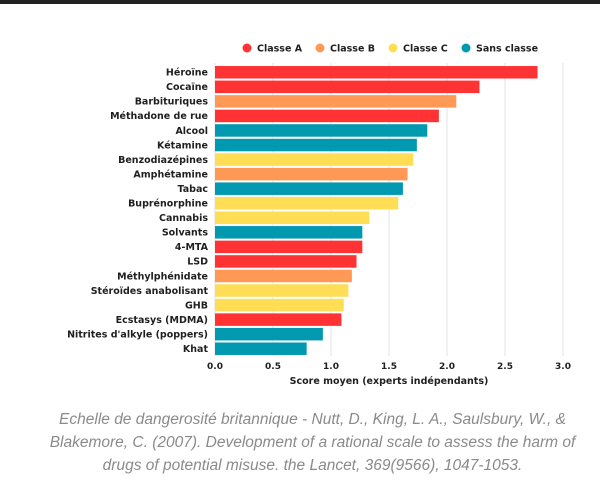 The image size is (600, 487). I want to click on category-label: Benzodiazépines, so click(163, 160).